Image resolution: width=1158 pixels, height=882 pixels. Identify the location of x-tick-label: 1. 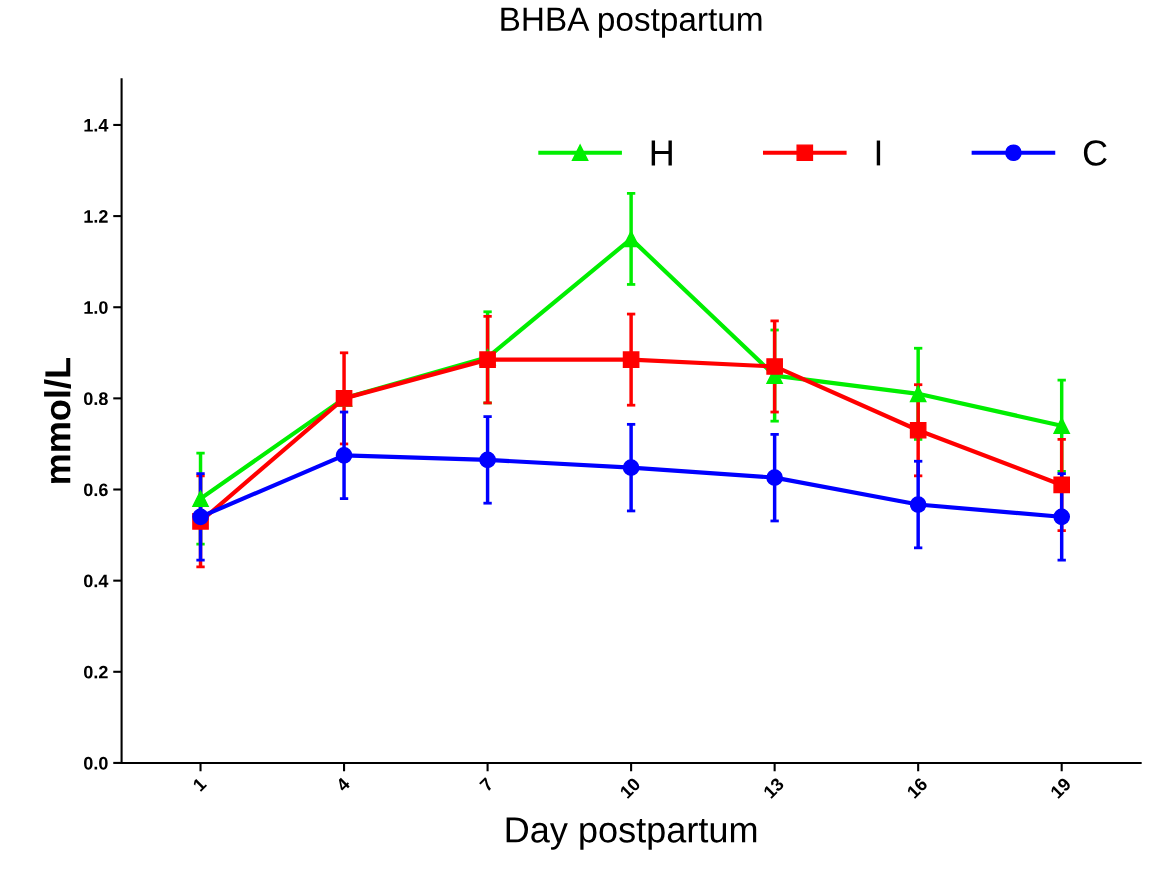
(200, 784).